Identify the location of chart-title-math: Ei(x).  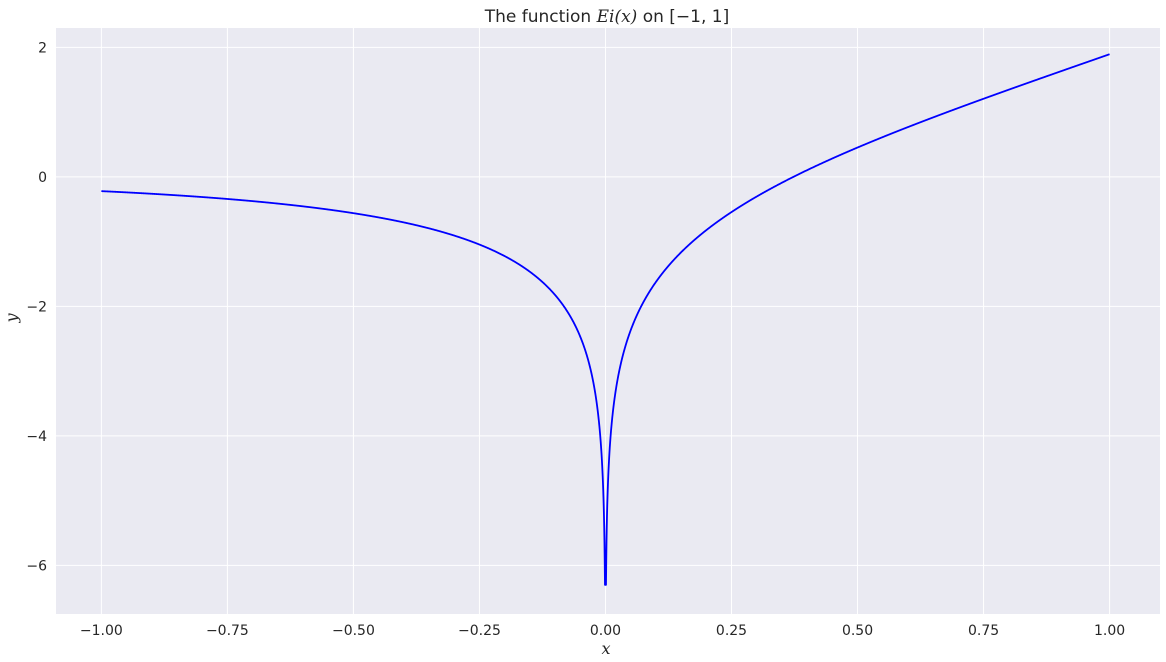
(617, 17).